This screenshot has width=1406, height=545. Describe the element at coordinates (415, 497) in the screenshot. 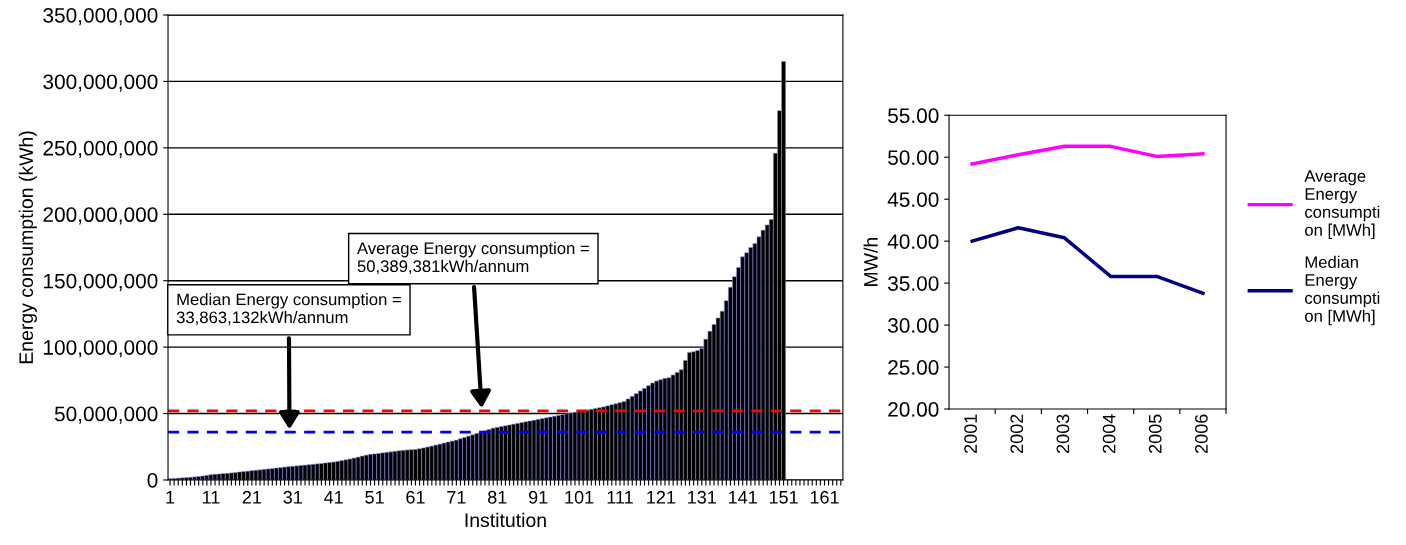

I see `x-tick-label: 61` at that location.